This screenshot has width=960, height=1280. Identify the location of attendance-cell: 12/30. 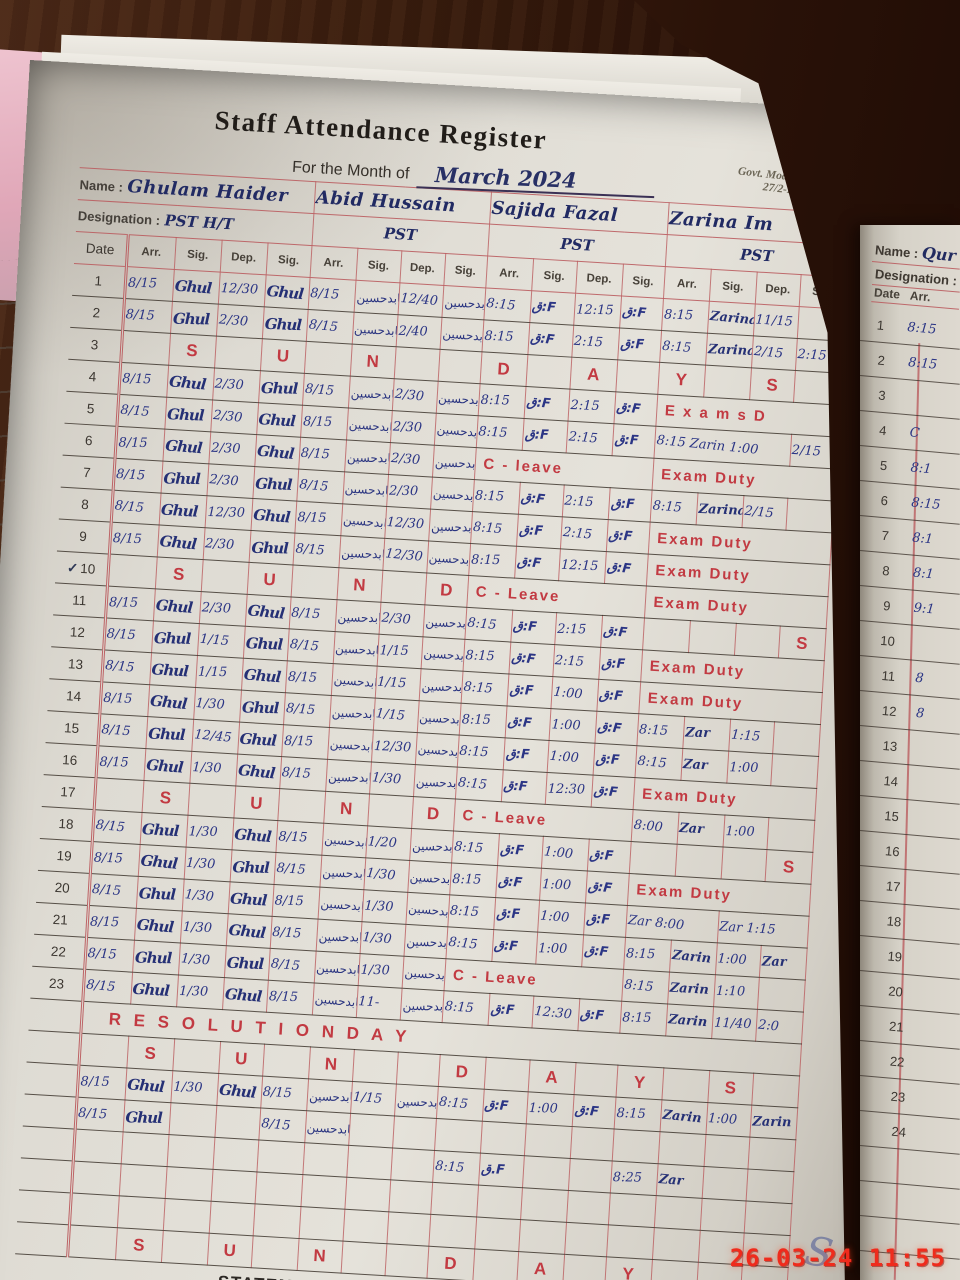
(405, 555).